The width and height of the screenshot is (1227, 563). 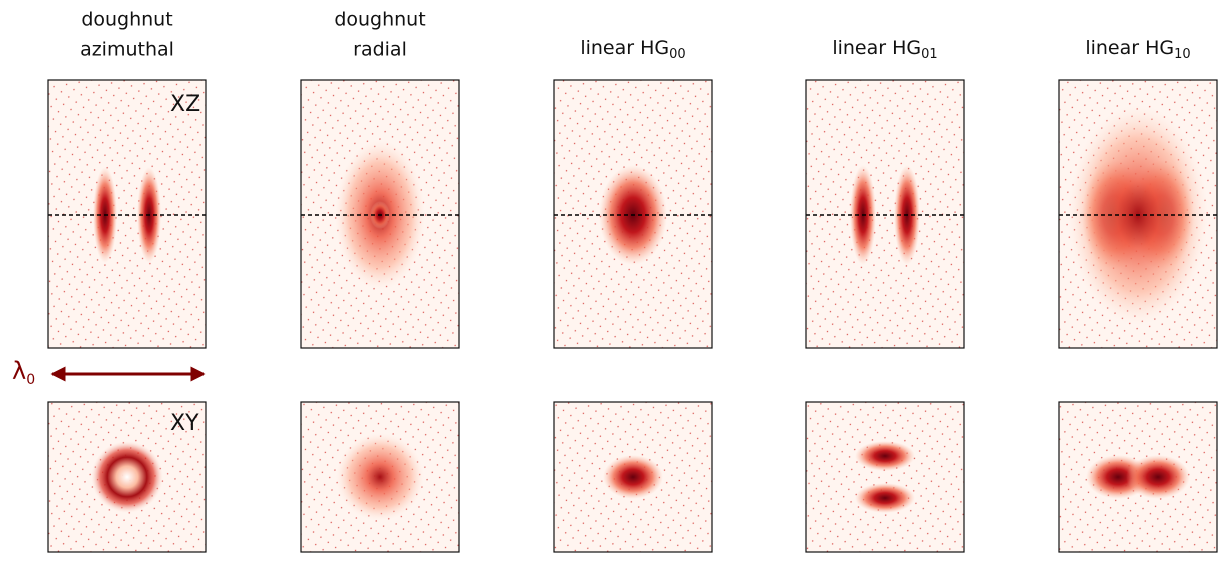 I want to click on column-title: azimuthal, so click(x=127, y=50).